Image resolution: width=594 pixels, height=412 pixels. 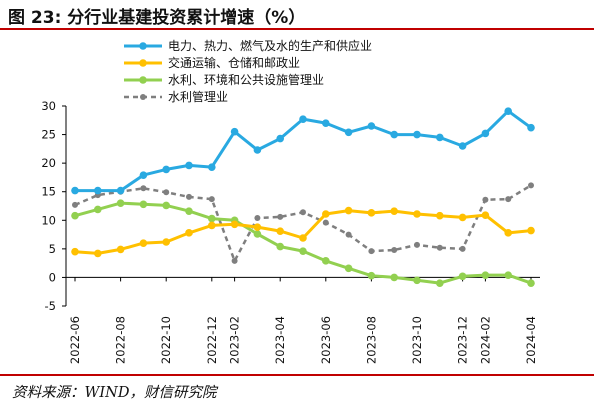 I want to click on chart-title: 图 23: 分行业基建投资累计增速（%）, so click(x=157, y=18).